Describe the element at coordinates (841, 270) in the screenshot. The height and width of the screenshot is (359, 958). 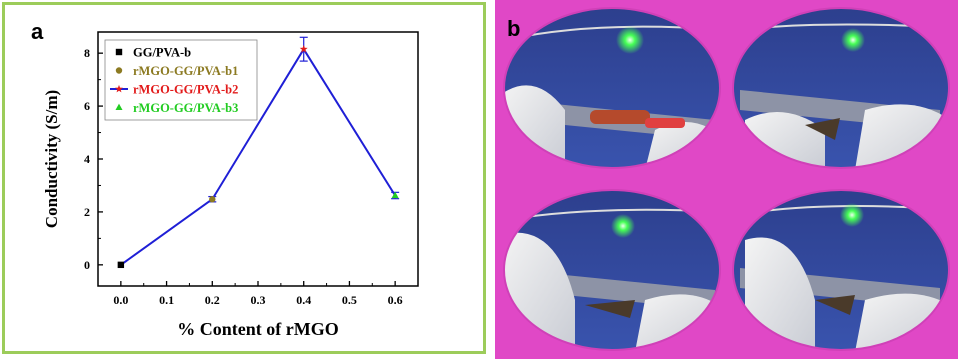
I see `led-circuit-photo-bottom-right` at that location.